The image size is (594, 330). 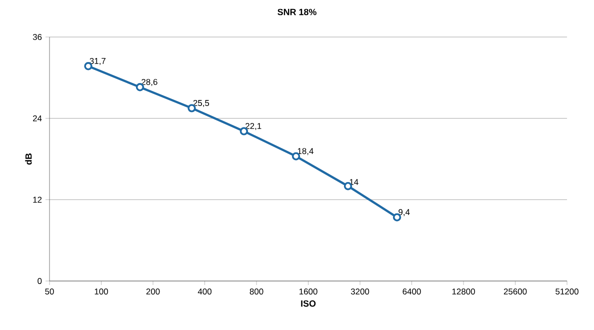 I want to click on y-tick-label: 0, so click(x=40, y=281).